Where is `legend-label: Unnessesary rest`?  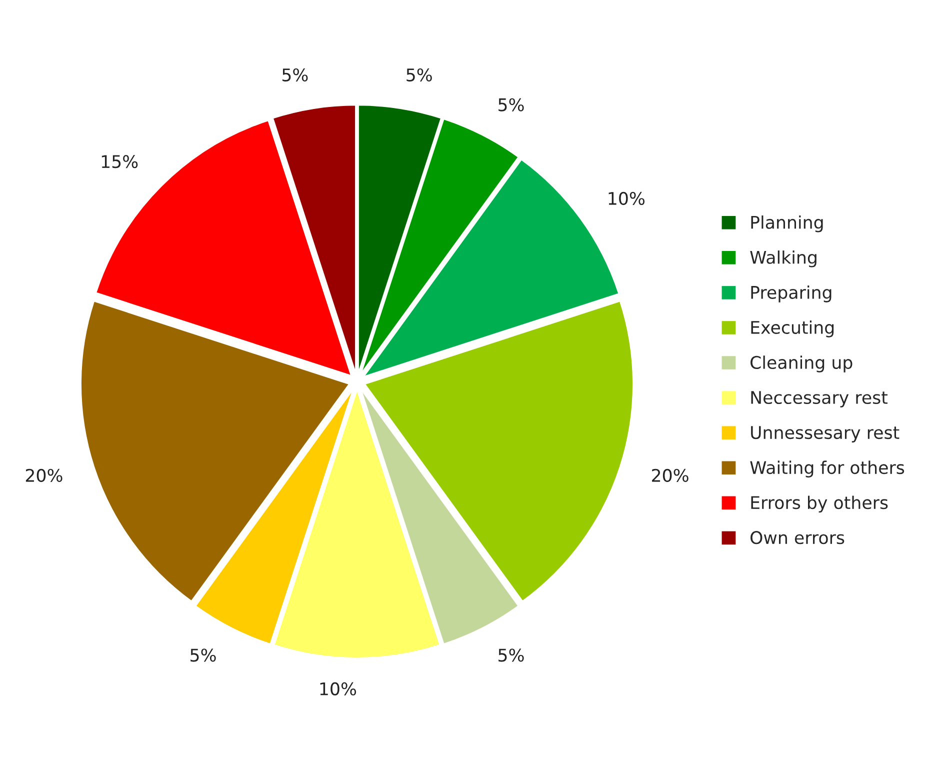
legend-label: Unnessesary rest is located at coordinates (825, 434).